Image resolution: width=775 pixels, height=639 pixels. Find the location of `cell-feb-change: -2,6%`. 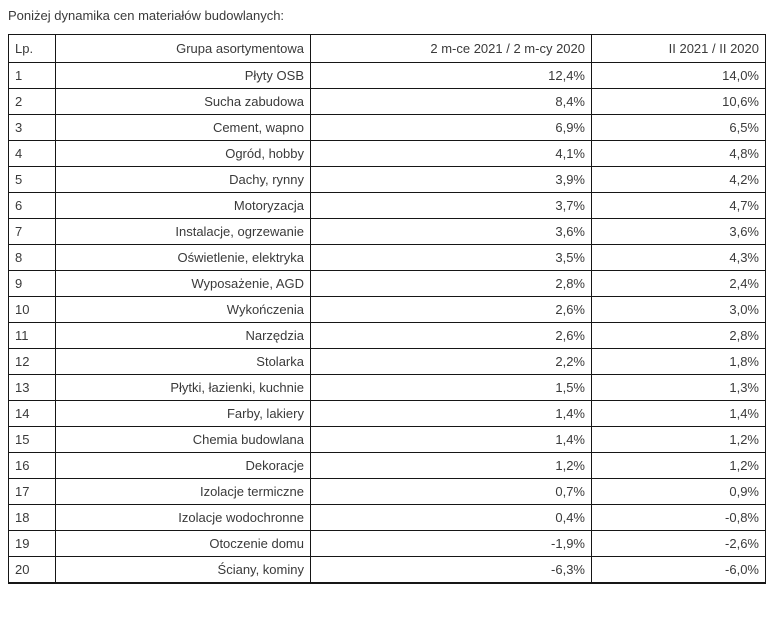

cell-feb-change: -2,6% is located at coordinates (678, 543).